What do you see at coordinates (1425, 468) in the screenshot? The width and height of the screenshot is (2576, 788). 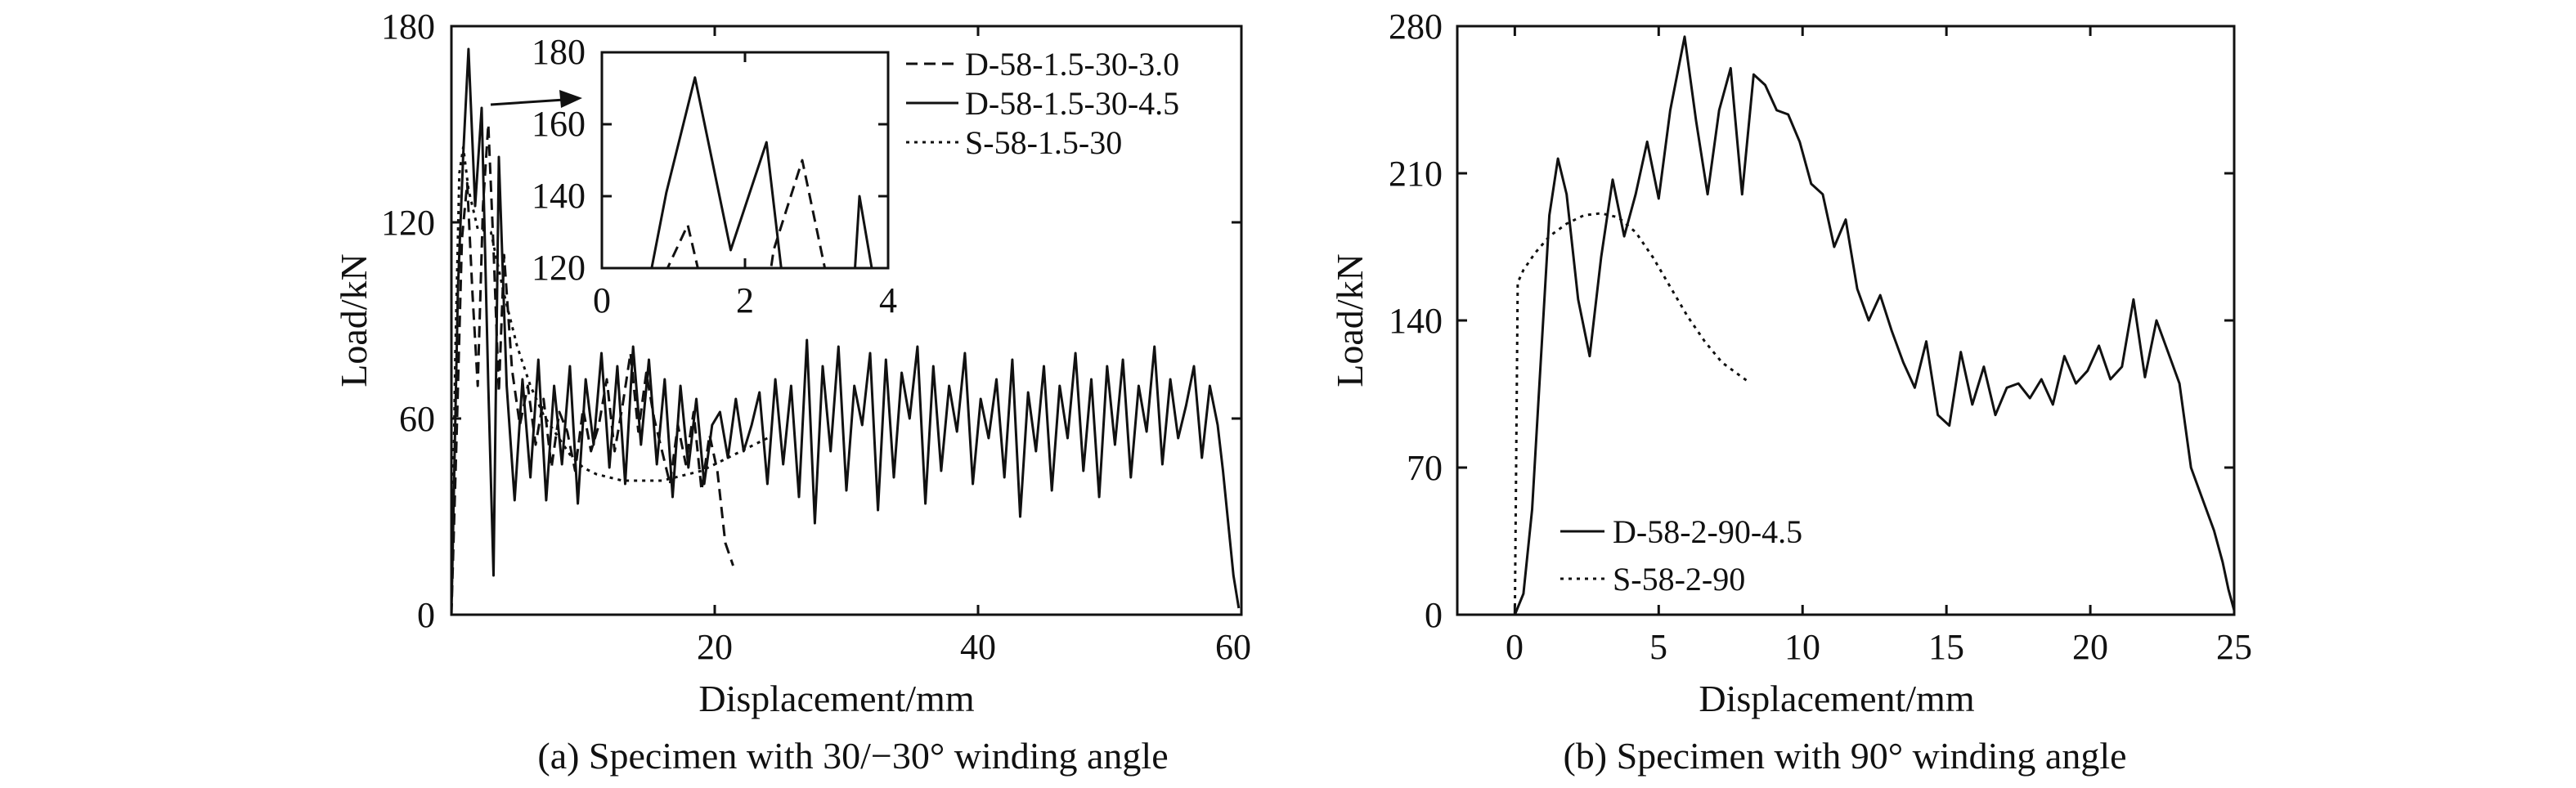 I see `plot-b-ytick-70: 70` at bounding box center [1425, 468].